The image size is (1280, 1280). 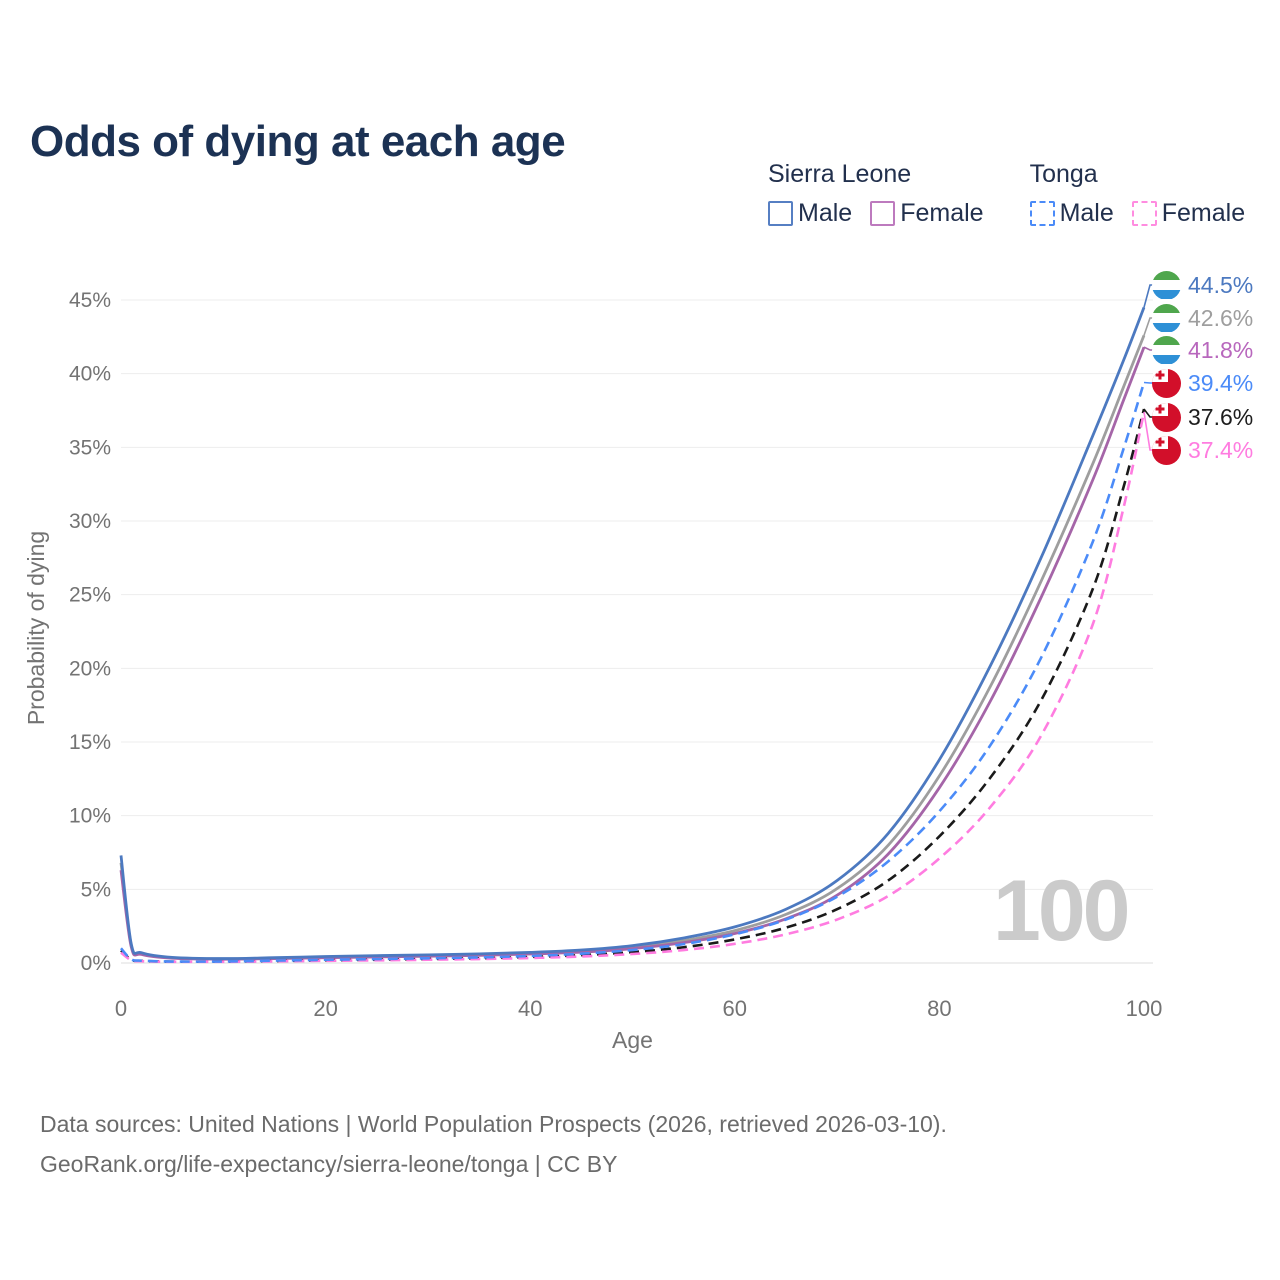 What do you see at coordinates (1144, 213) in the screenshot?
I see `checkbox-tonga-female-icon` at bounding box center [1144, 213].